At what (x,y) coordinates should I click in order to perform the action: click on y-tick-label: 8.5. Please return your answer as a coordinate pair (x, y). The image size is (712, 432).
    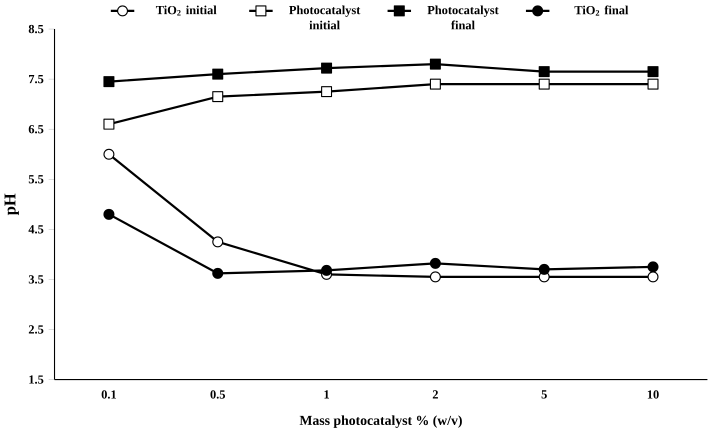
    Looking at the image, I should click on (36, 29).